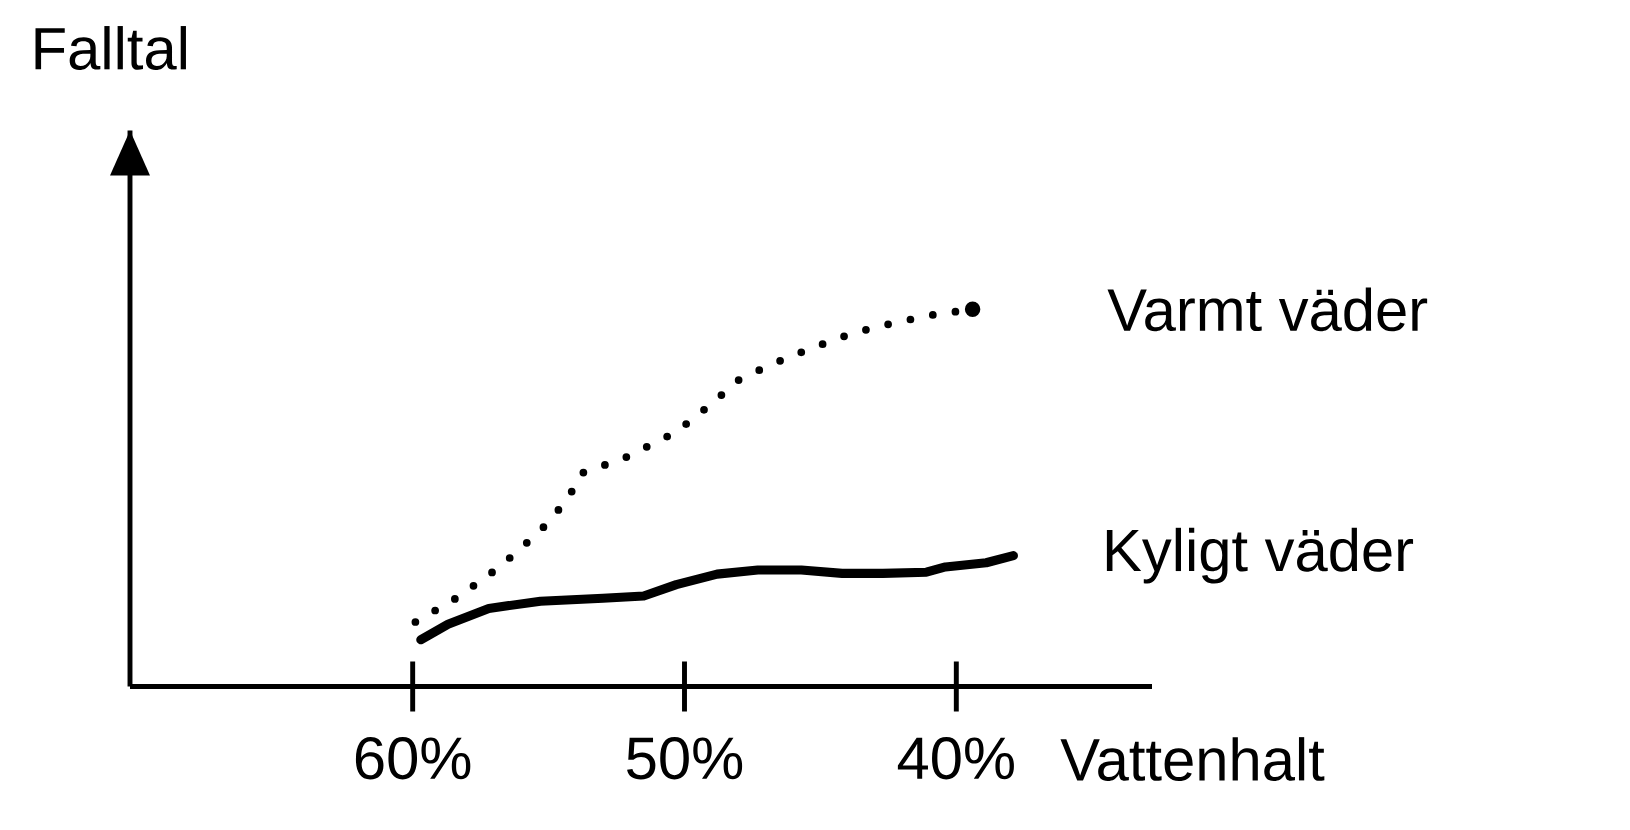  Describe the element at coordinates (685, 758) in the screenshot. I see `x-tick-label: 50%` at that location.